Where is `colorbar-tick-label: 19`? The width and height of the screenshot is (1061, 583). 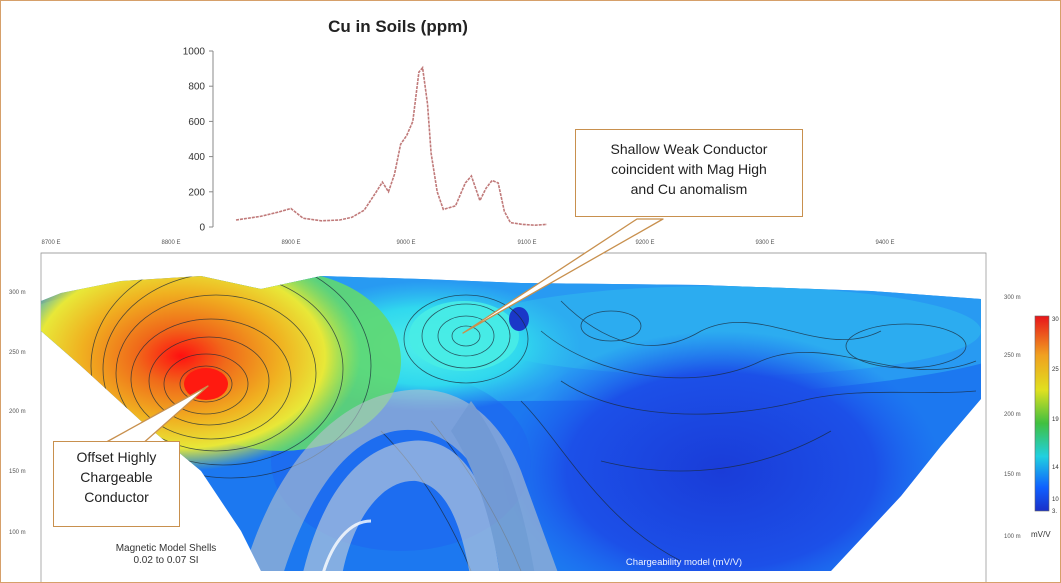 colorbar-tick-label: 19 is located at coordinates (1055, 420).